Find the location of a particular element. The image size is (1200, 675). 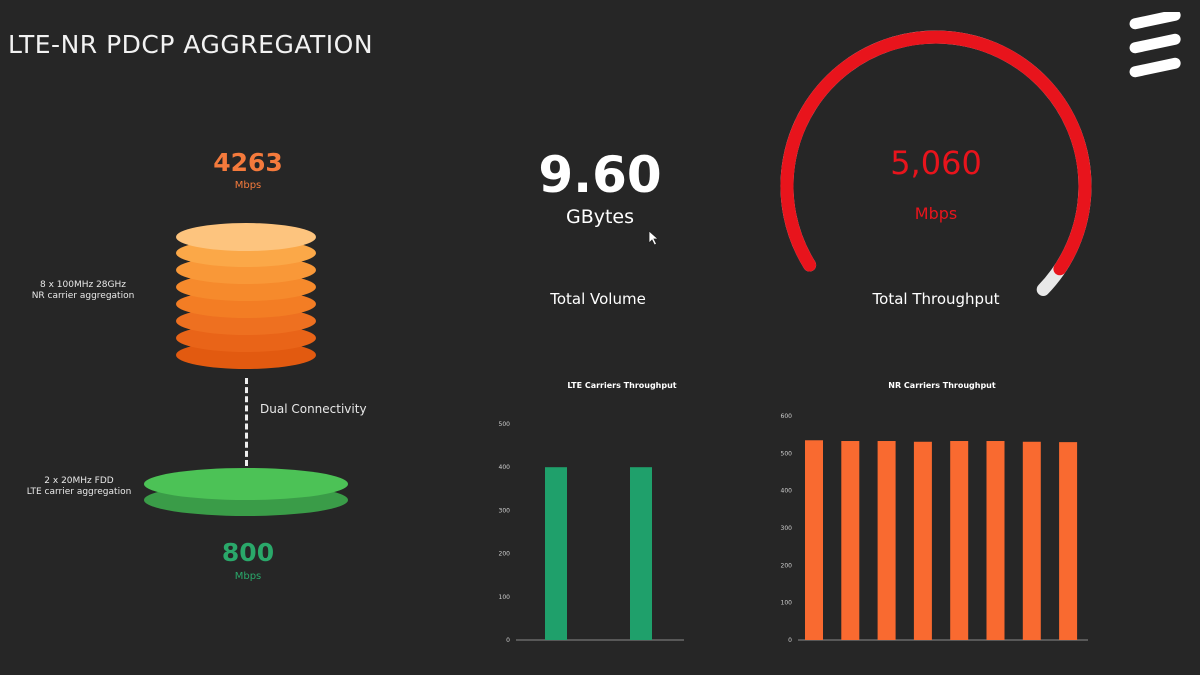

chart-title: LTE Carriers Throughput is located at coordinates (621, 385).